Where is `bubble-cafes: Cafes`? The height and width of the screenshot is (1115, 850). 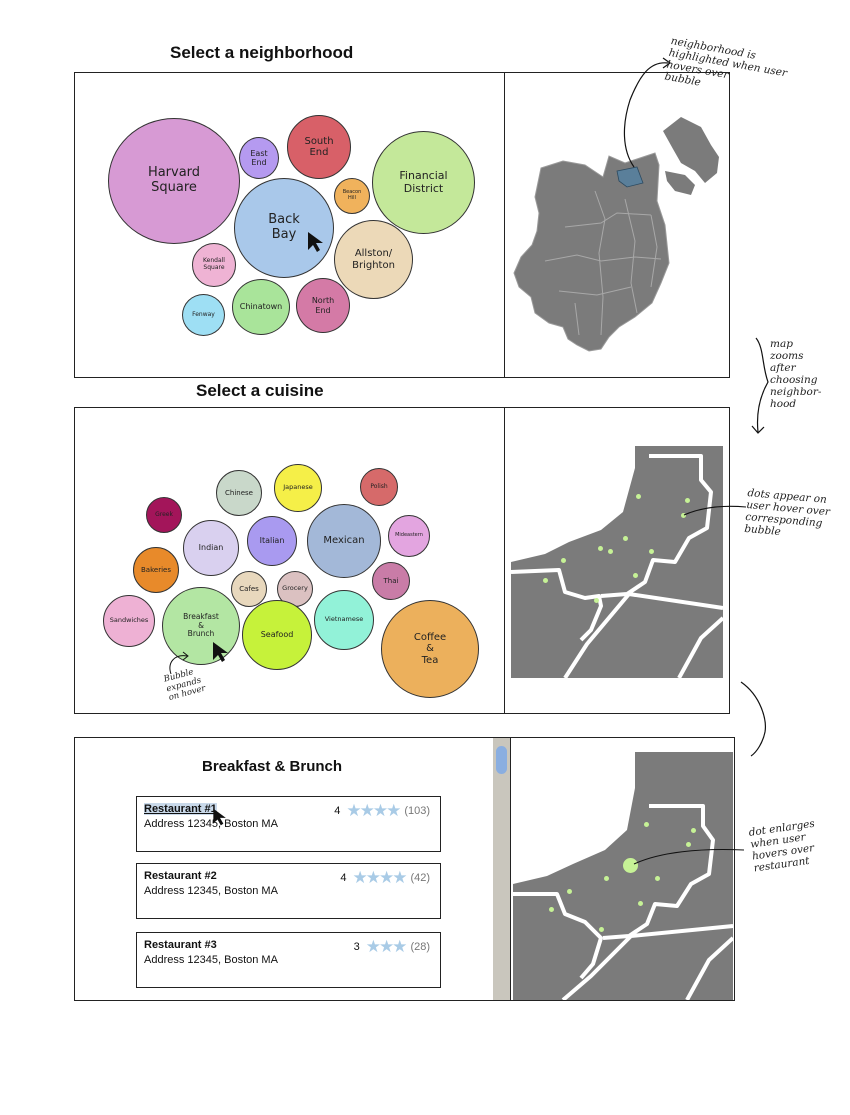 bubble-cafes: Cafes is located at coordinates (249, 589).